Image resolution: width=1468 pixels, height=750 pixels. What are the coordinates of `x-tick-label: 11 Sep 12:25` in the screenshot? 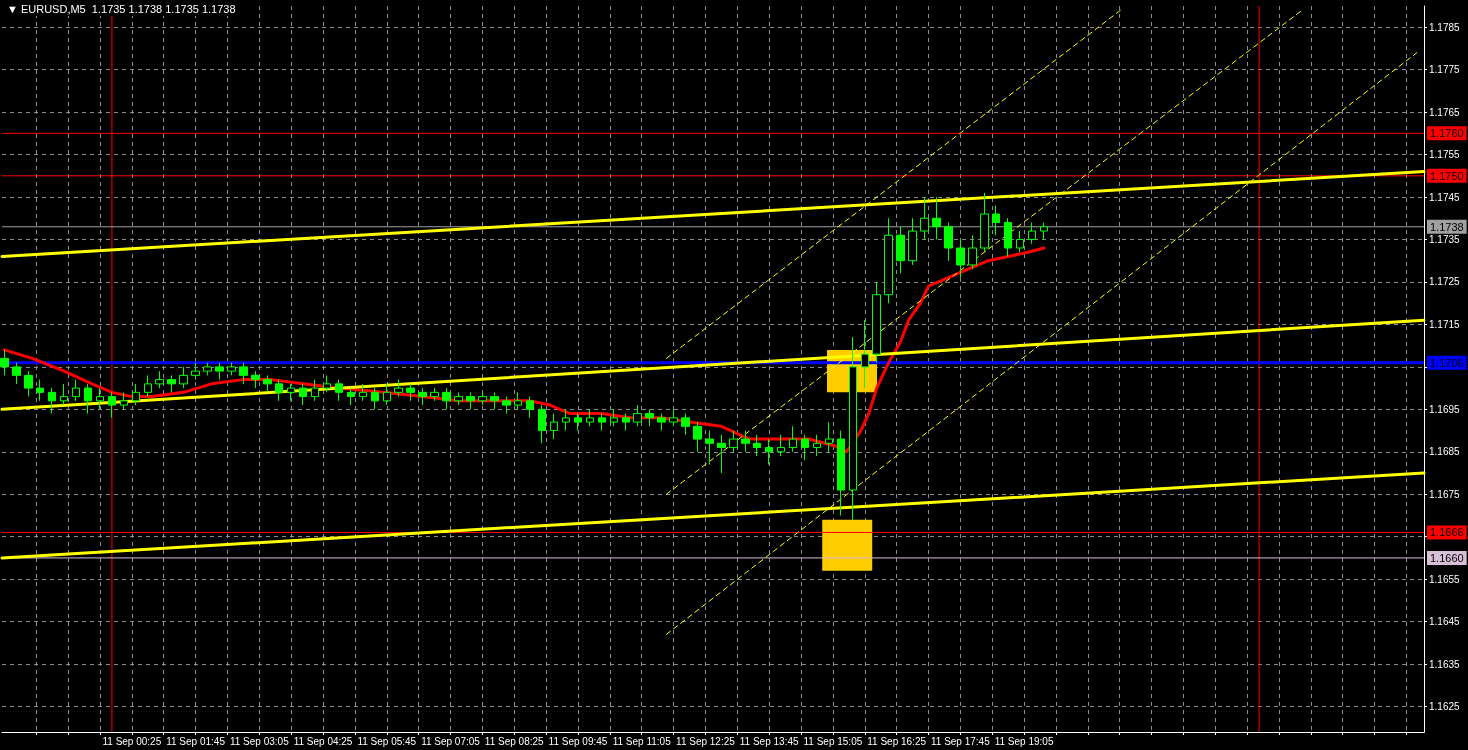 It's located at (706, 741).